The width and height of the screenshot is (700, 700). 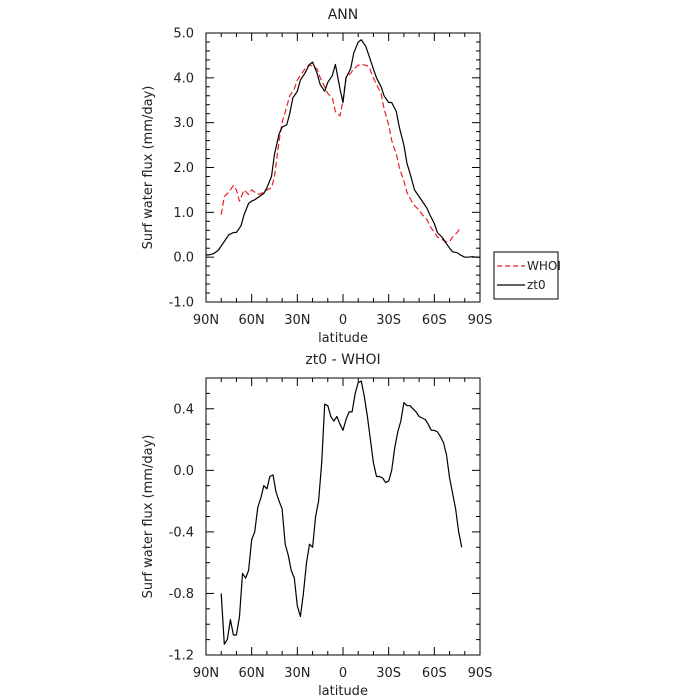 I want to click on y-tick-label: 3.0, so click(x=183, y=123).